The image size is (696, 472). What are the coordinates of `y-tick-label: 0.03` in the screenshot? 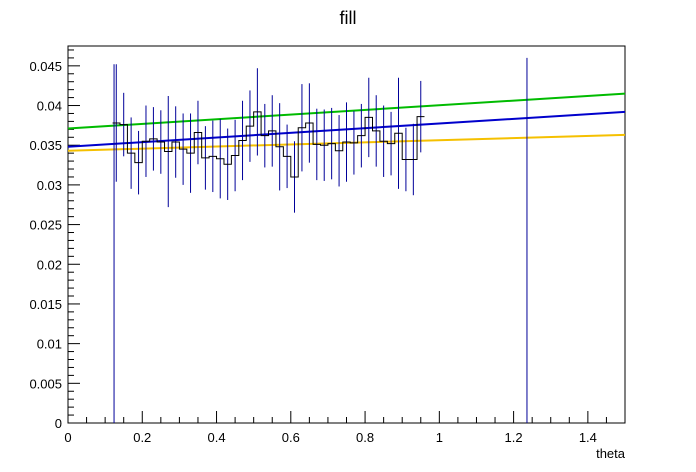 It's located at (49, 185).